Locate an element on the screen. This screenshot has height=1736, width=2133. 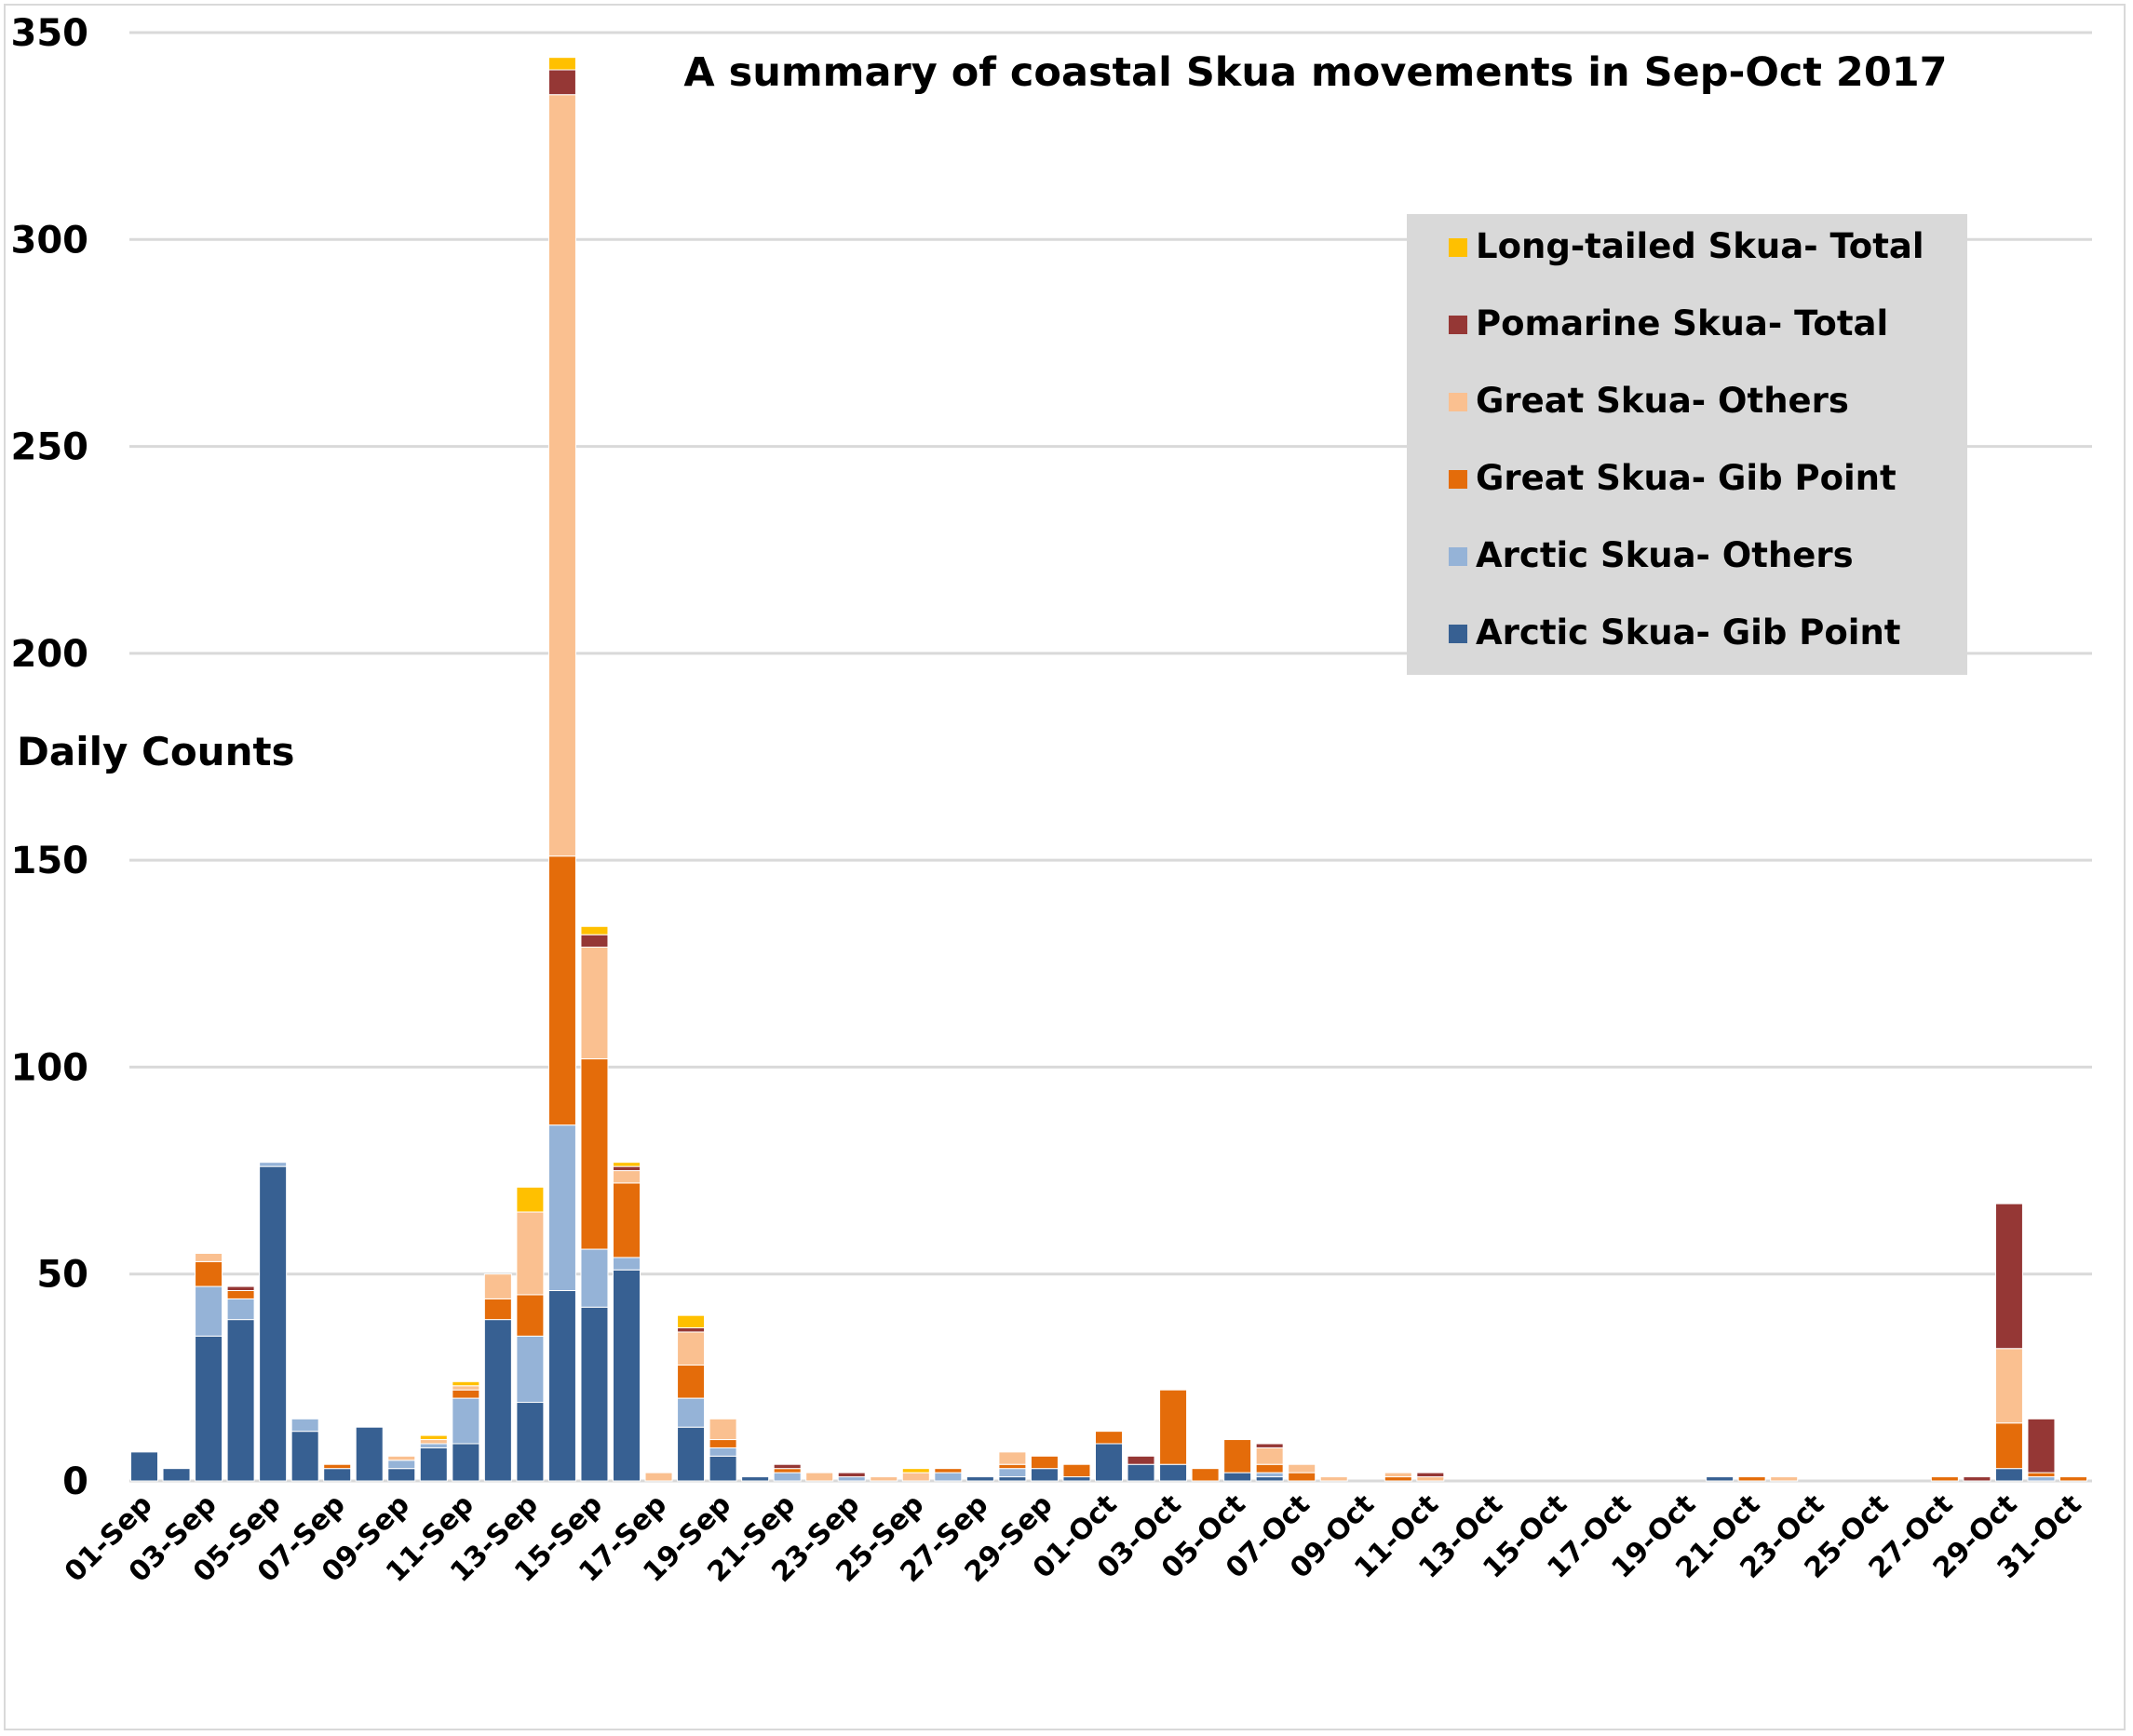
legend-label: Great Skua- Others is located at coordinates (1662, 401).